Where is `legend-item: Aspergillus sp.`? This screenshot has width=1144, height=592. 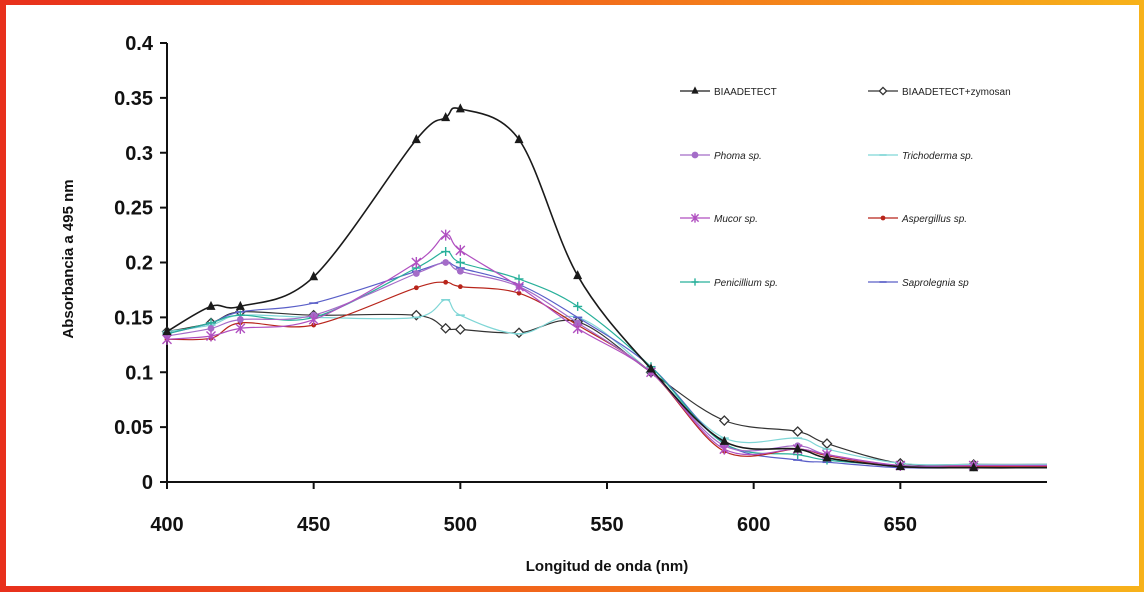
legend-item: Aspergillus sp. is located at coordinates (917, 219).